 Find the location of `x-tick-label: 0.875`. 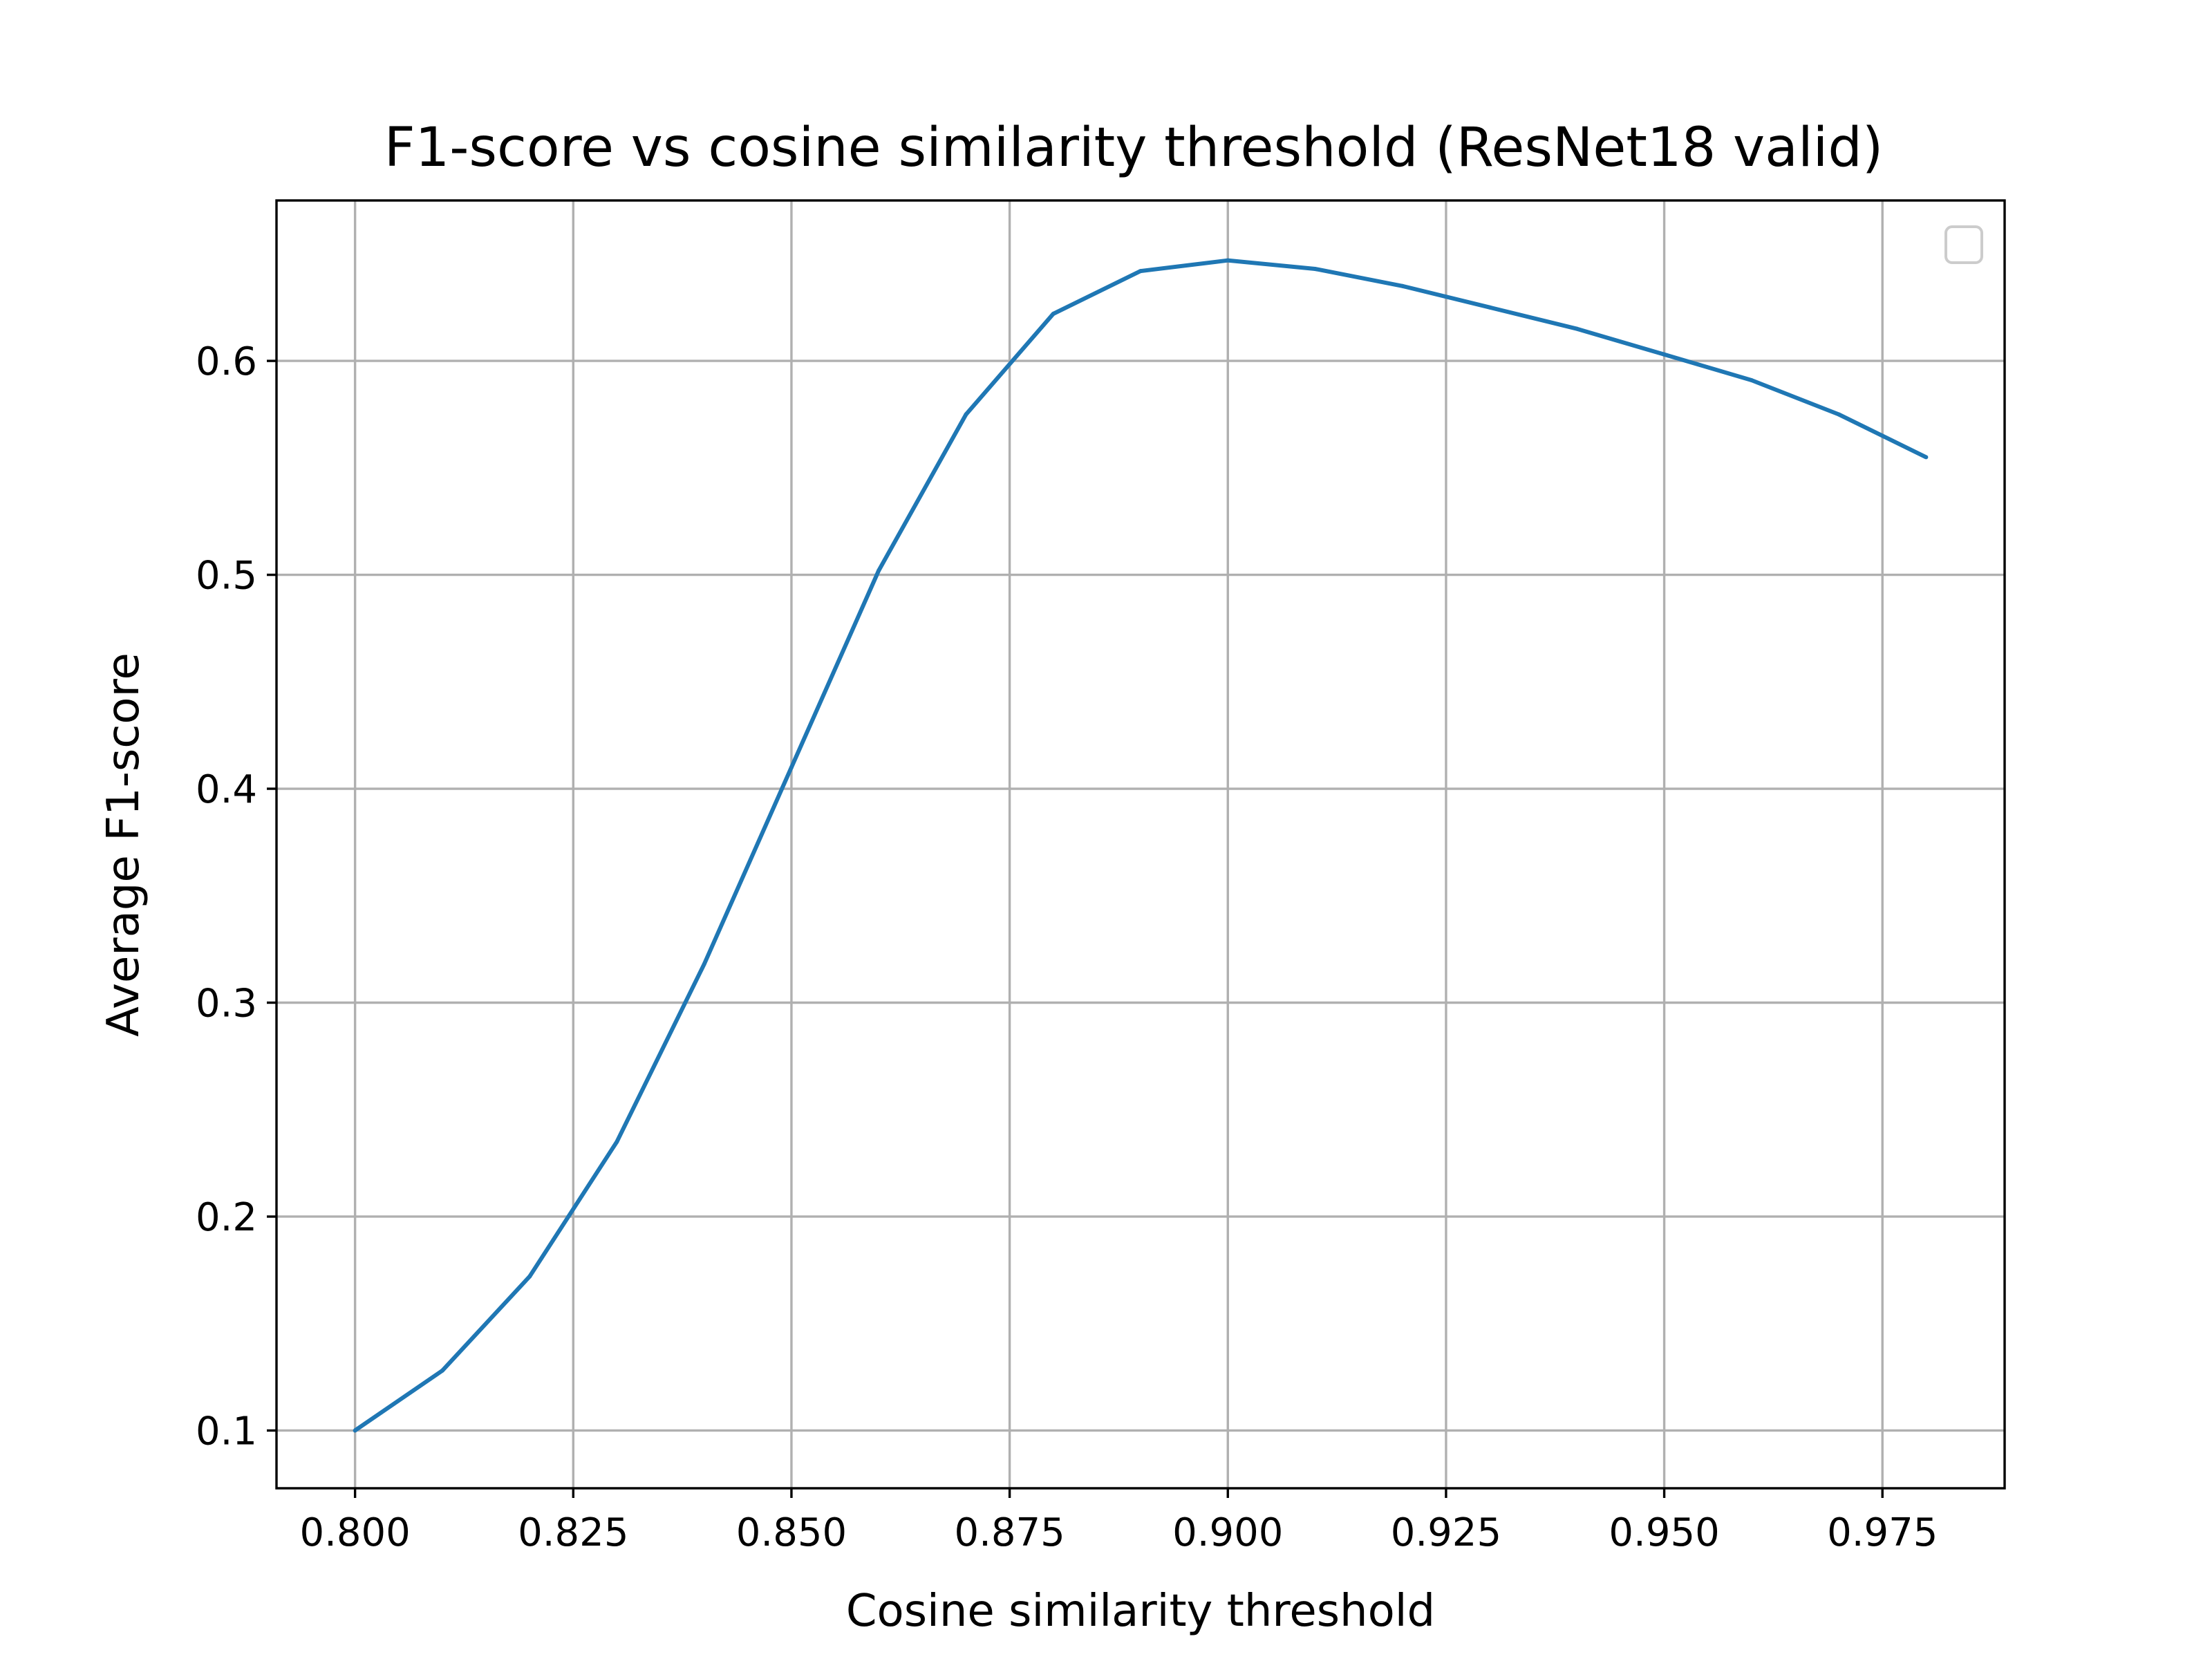

x-tick-label: 0.875 is located at coordinates (1009, 1532).